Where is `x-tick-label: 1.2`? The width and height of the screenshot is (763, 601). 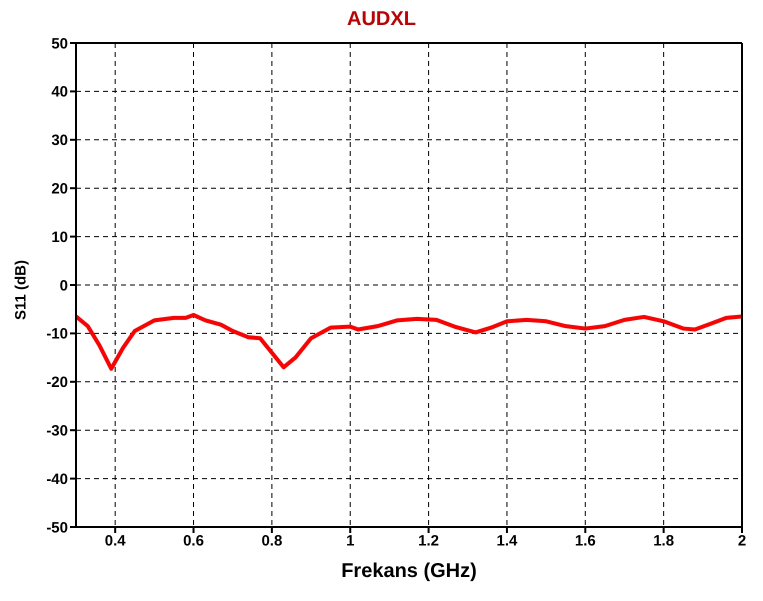 x-tick-label: 1.2 is located at coordinates (429, 541).